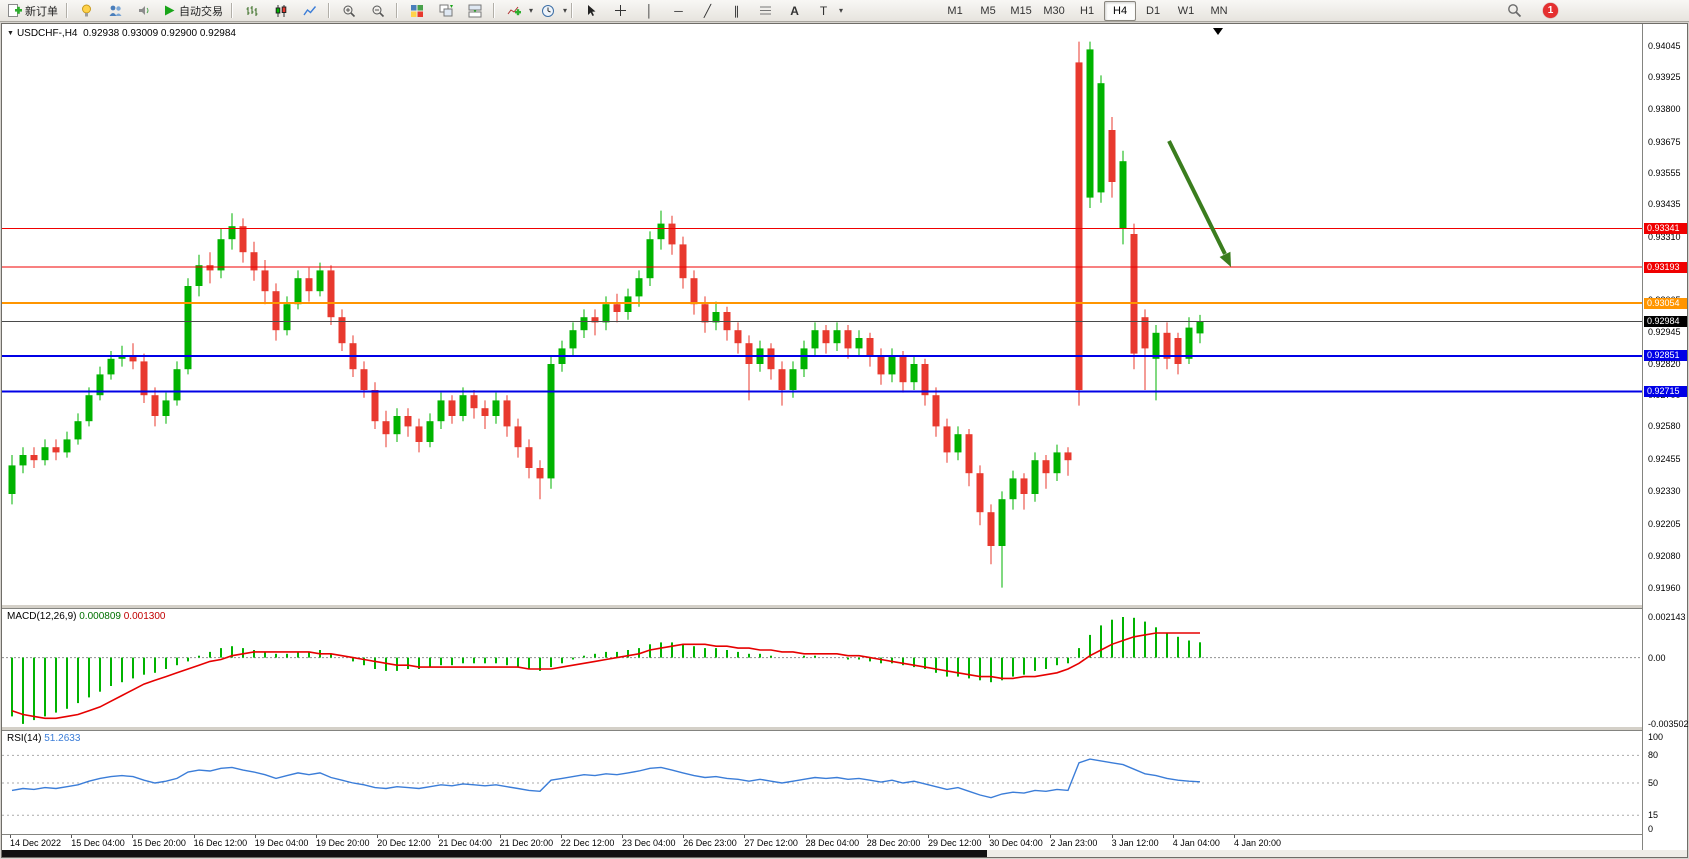  Describe the element at coordinates (1664, 331) in the screenshot. I see `price-axis-label: 0.92945` at that location.